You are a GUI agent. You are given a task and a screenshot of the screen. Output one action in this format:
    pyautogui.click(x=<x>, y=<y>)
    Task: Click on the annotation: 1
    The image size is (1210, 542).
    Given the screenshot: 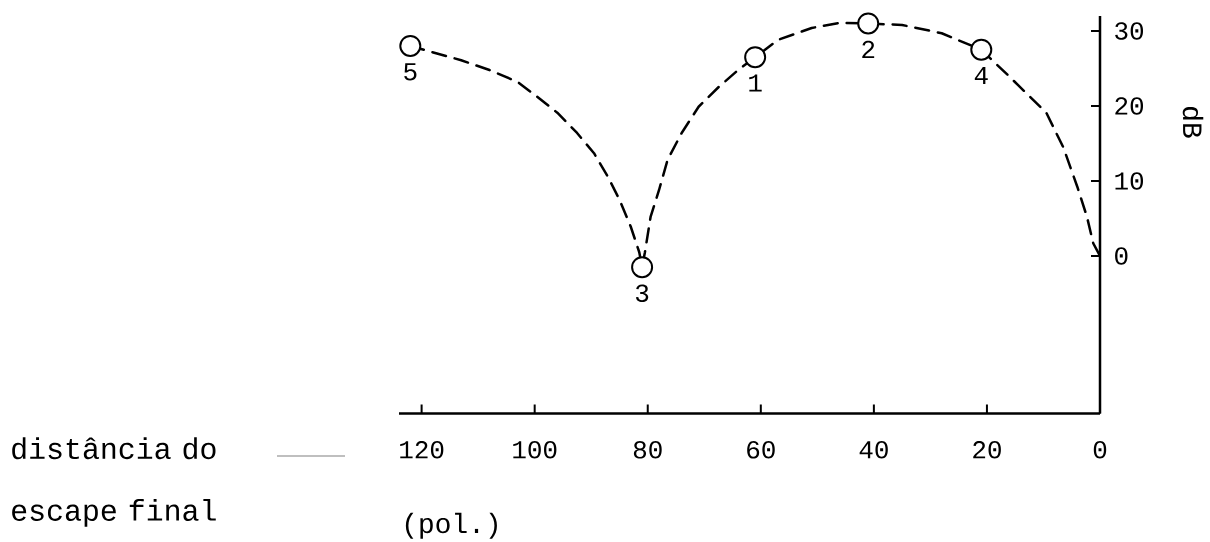 What is the action you would take?
    pyautogui.click(x=755, y=83)
    